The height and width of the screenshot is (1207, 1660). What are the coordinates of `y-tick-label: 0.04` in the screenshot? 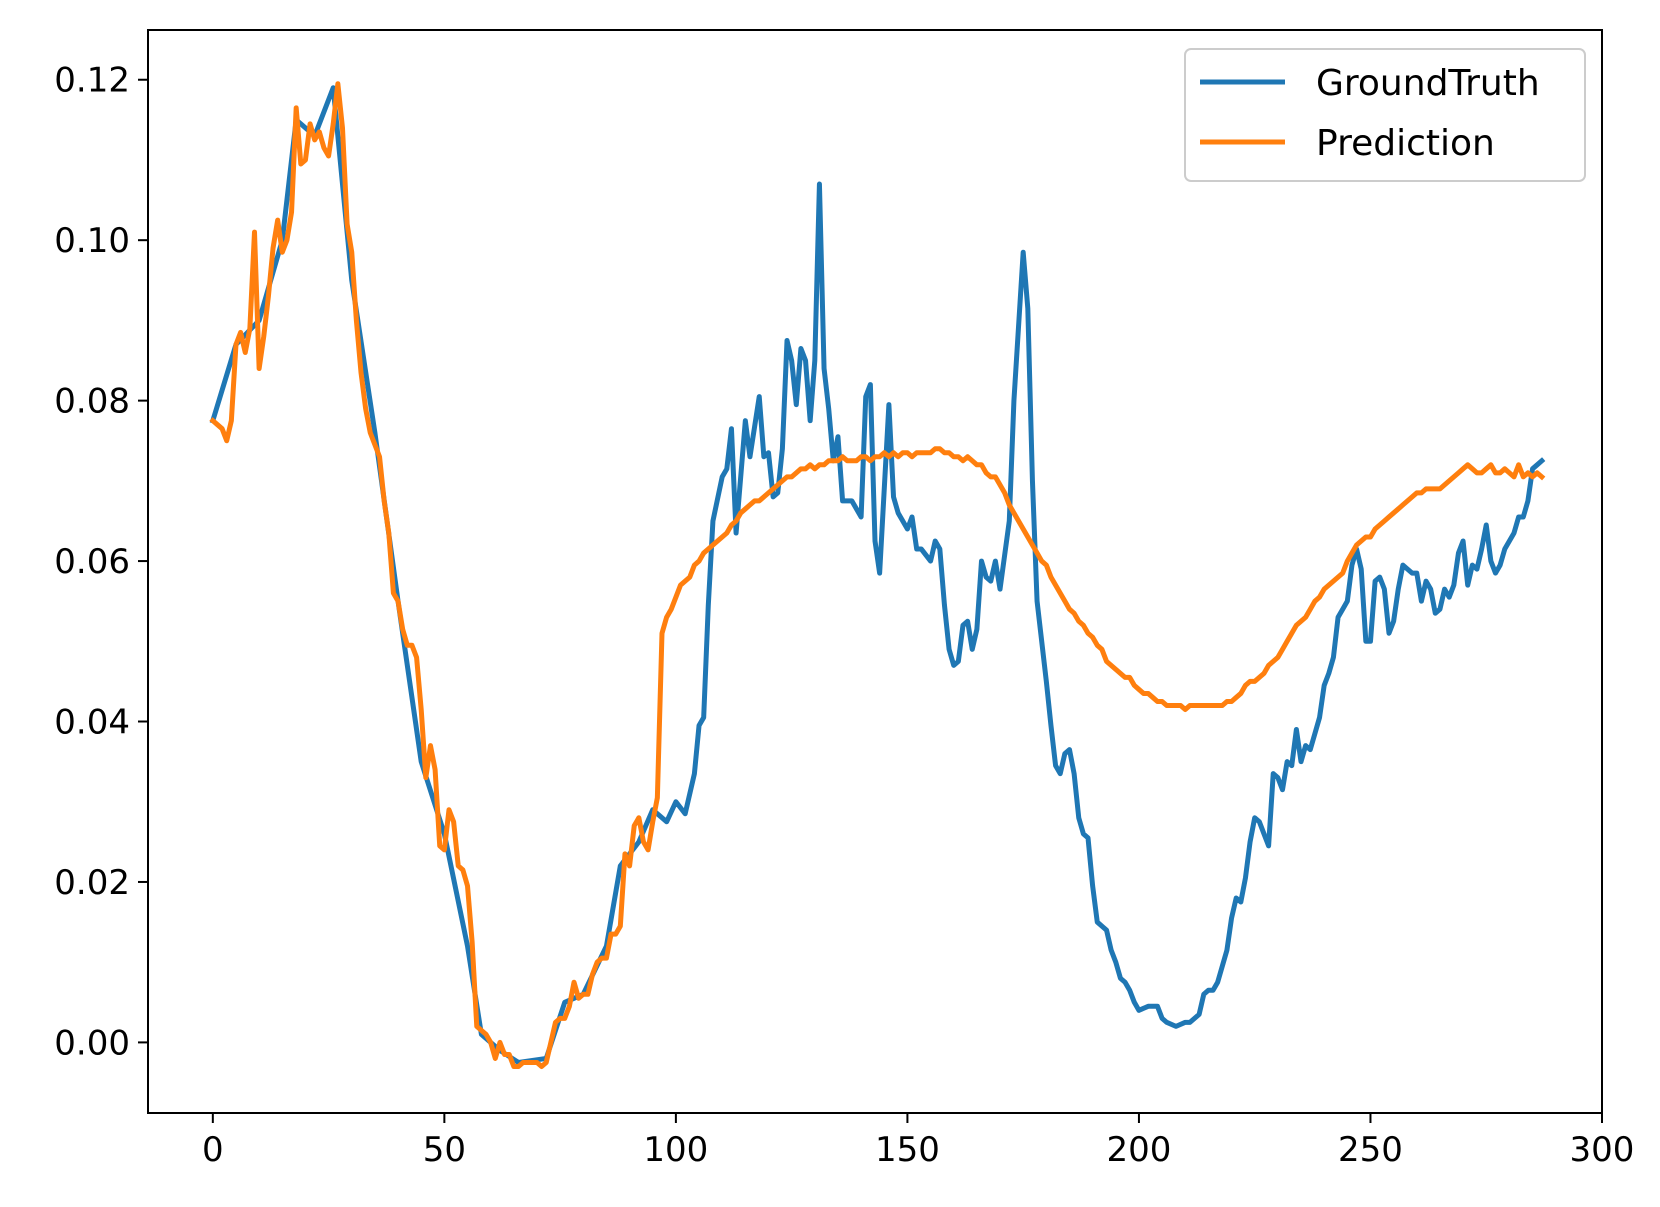 It's located at (92, 723).